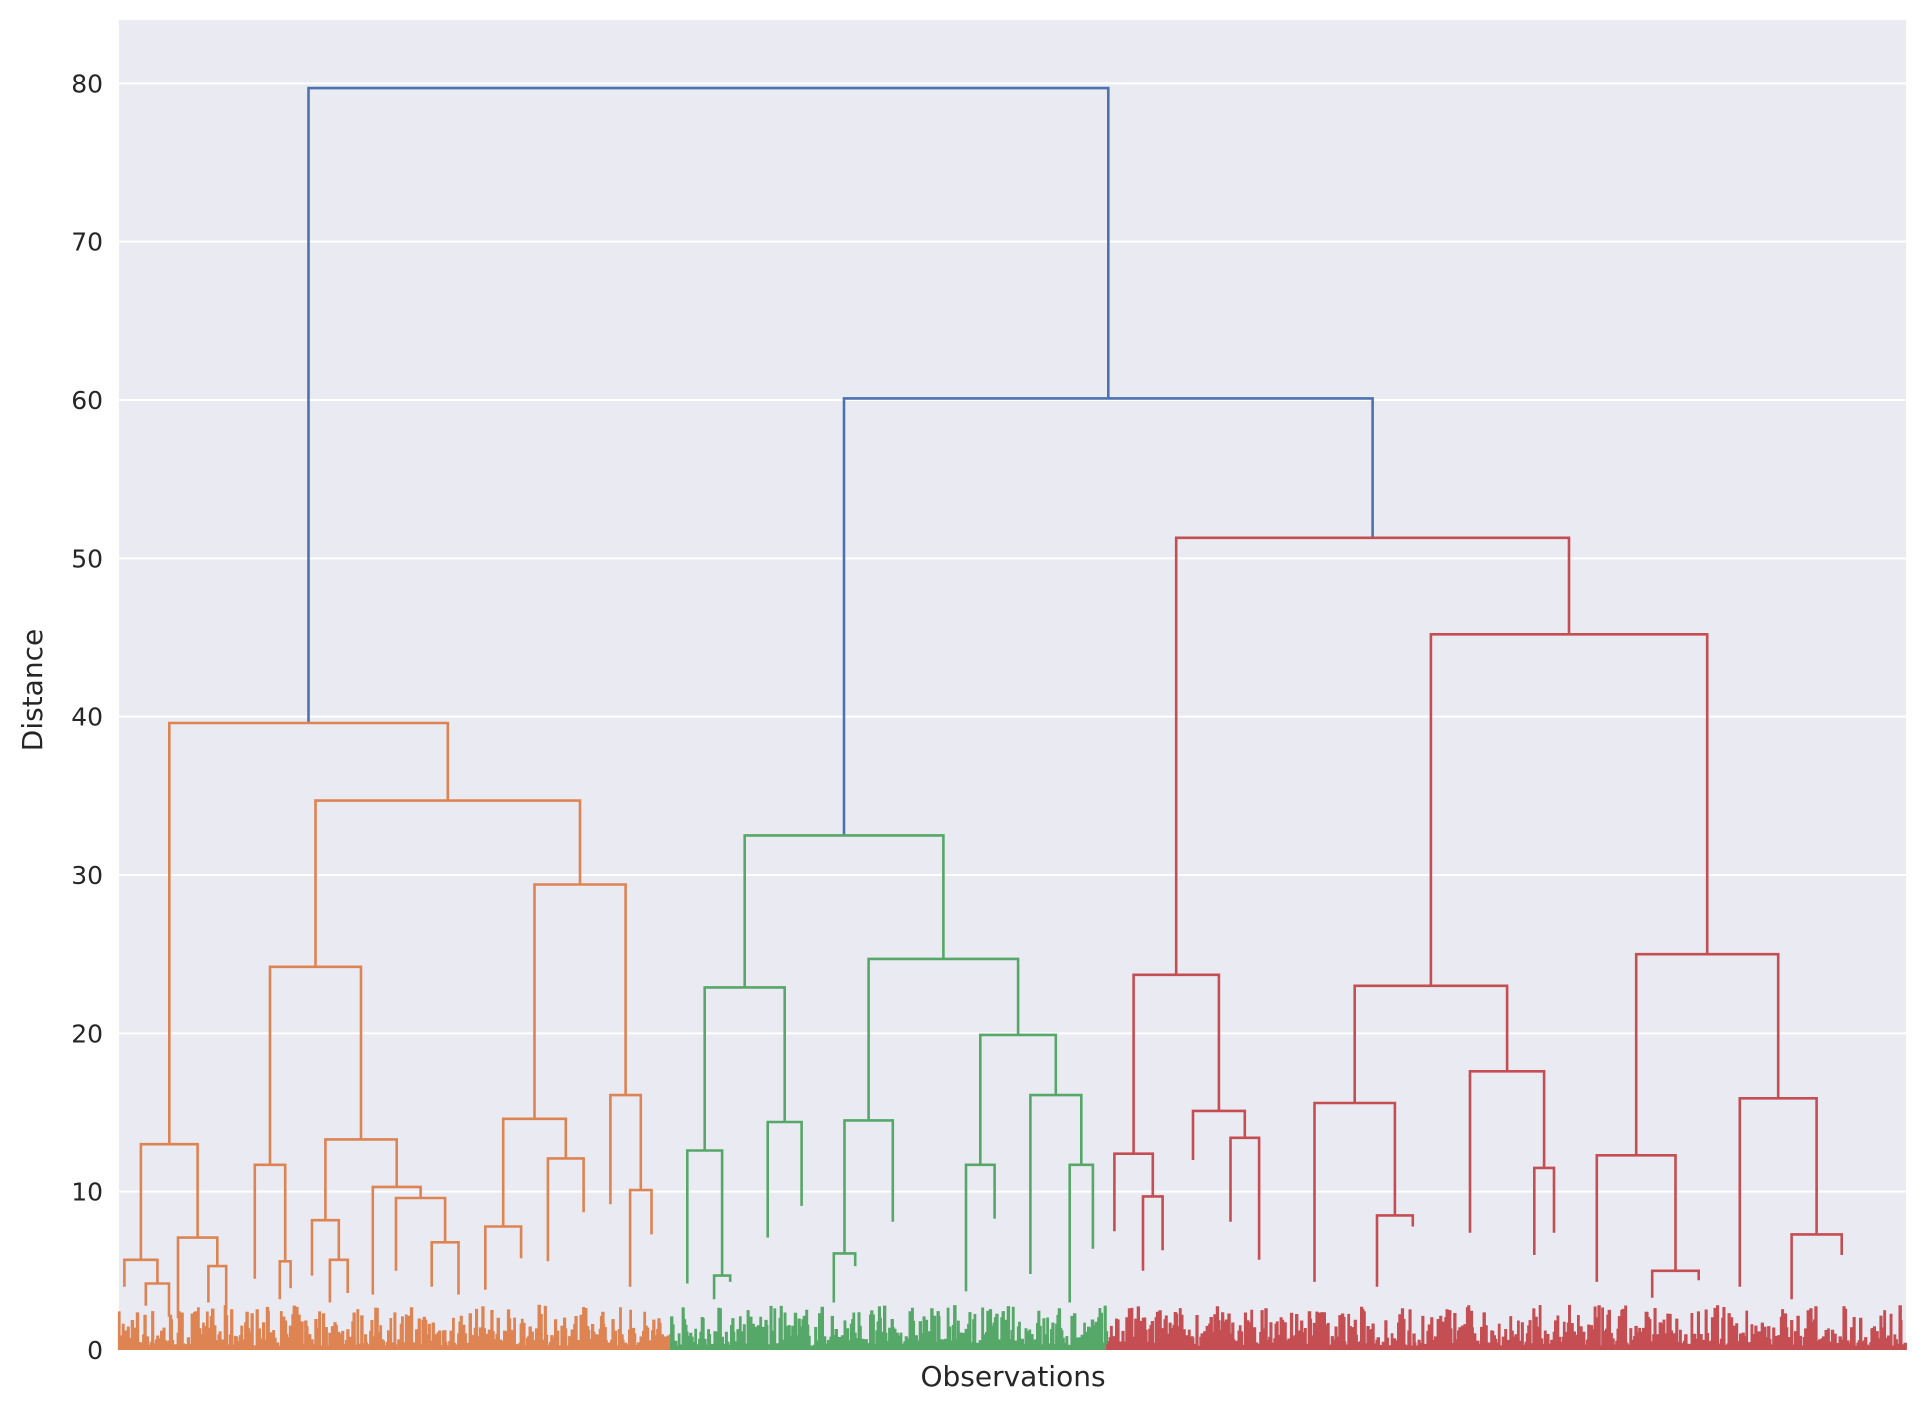 The width and height of the screenshot is (1921, 1408). Describe the element at coordinates (705, 1216) in the screenshot. I see `dendrogram-link-G1a` at that location.